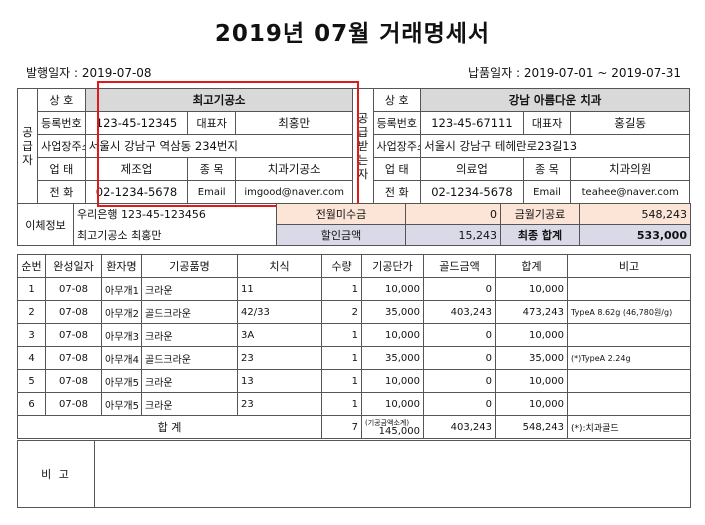 This screenshot has height=525, width=705. What do you see at coordinates (61, 123) in the screenshot?
I see `supplier-reg-label: 등록번호` at bounding box center [61, 123].